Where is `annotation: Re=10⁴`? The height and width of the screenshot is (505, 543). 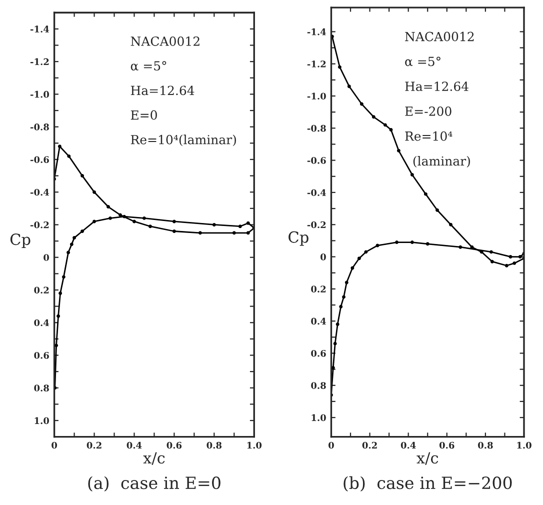
annotation: Re=10⁴ is located at coordinates (428, 136).